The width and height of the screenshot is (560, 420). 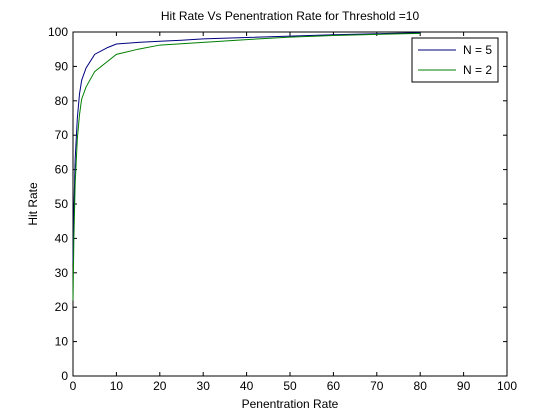 I want to click on x-tick-label: 0, so click(x=73, y=386).